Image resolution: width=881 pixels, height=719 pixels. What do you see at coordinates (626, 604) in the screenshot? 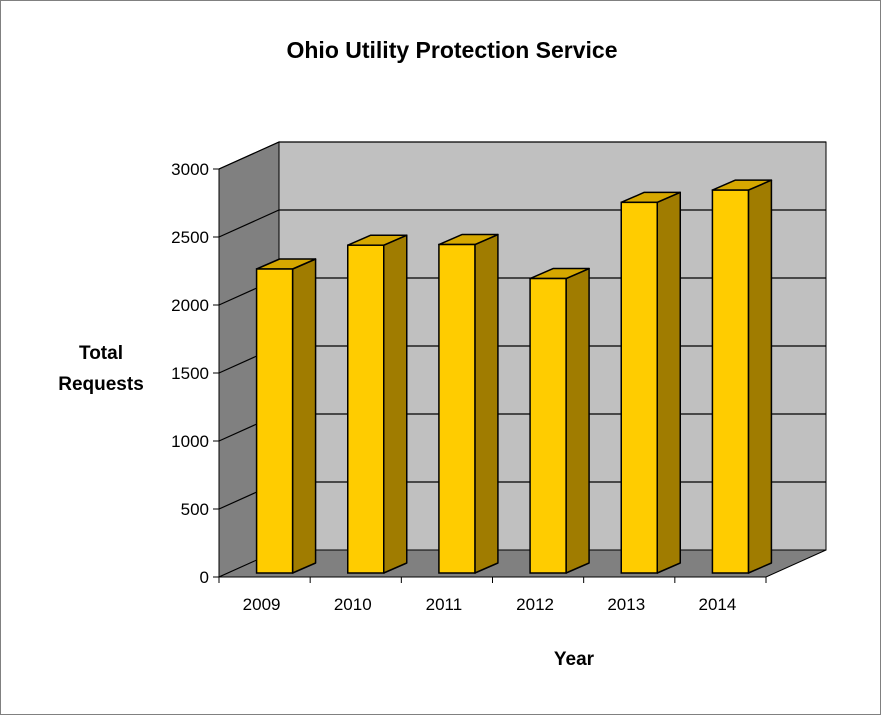
I see `x-tick-label: 2013` at bounding box center [626, 604].